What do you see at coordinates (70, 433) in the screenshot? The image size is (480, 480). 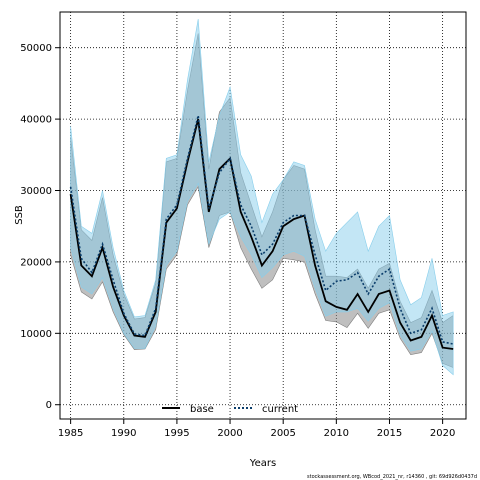 I see `x-tick-label: 1985` at bounding box center [70, 433].